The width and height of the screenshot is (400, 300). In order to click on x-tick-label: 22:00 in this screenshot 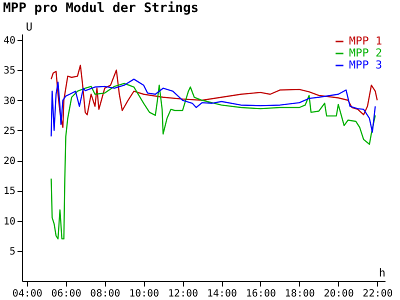, I will do `click(377, 294)`.